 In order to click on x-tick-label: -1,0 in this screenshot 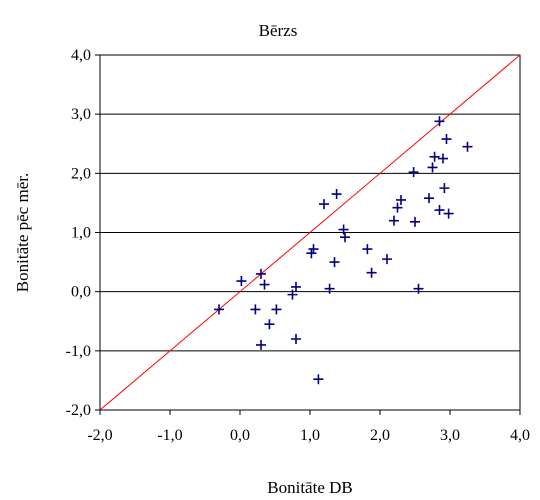, I will do `click(169, 435)`.